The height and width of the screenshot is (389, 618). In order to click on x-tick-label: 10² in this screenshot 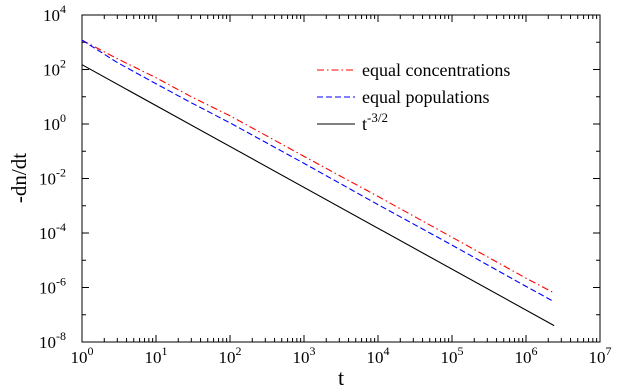, I will do `click(230, 355)`.